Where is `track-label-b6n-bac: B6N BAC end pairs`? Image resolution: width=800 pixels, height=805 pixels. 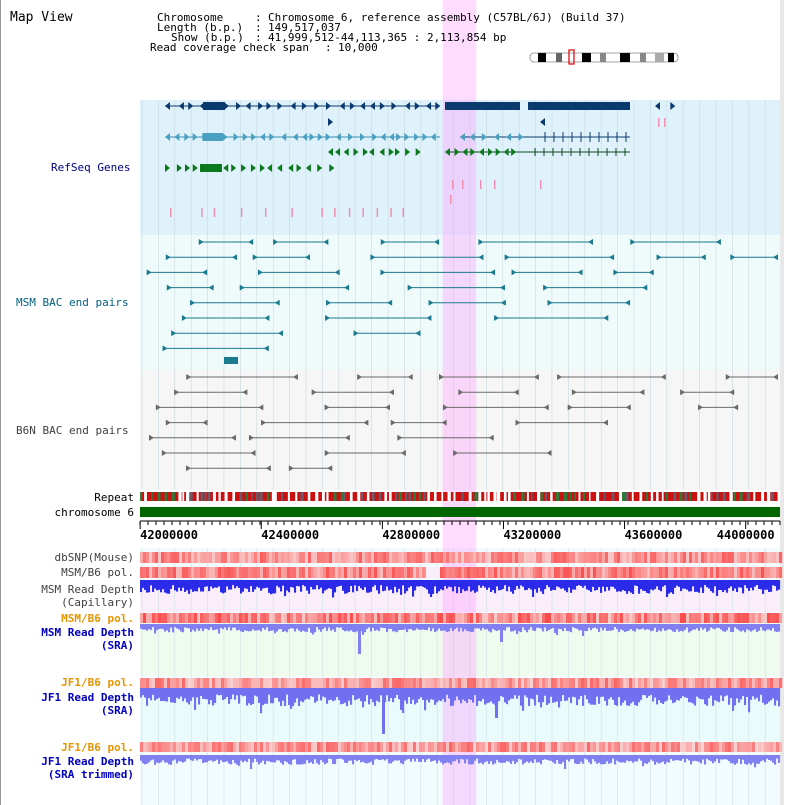
track-label-b6n-bac: B6N BAC end pairs is located at coordinates (72, 430).